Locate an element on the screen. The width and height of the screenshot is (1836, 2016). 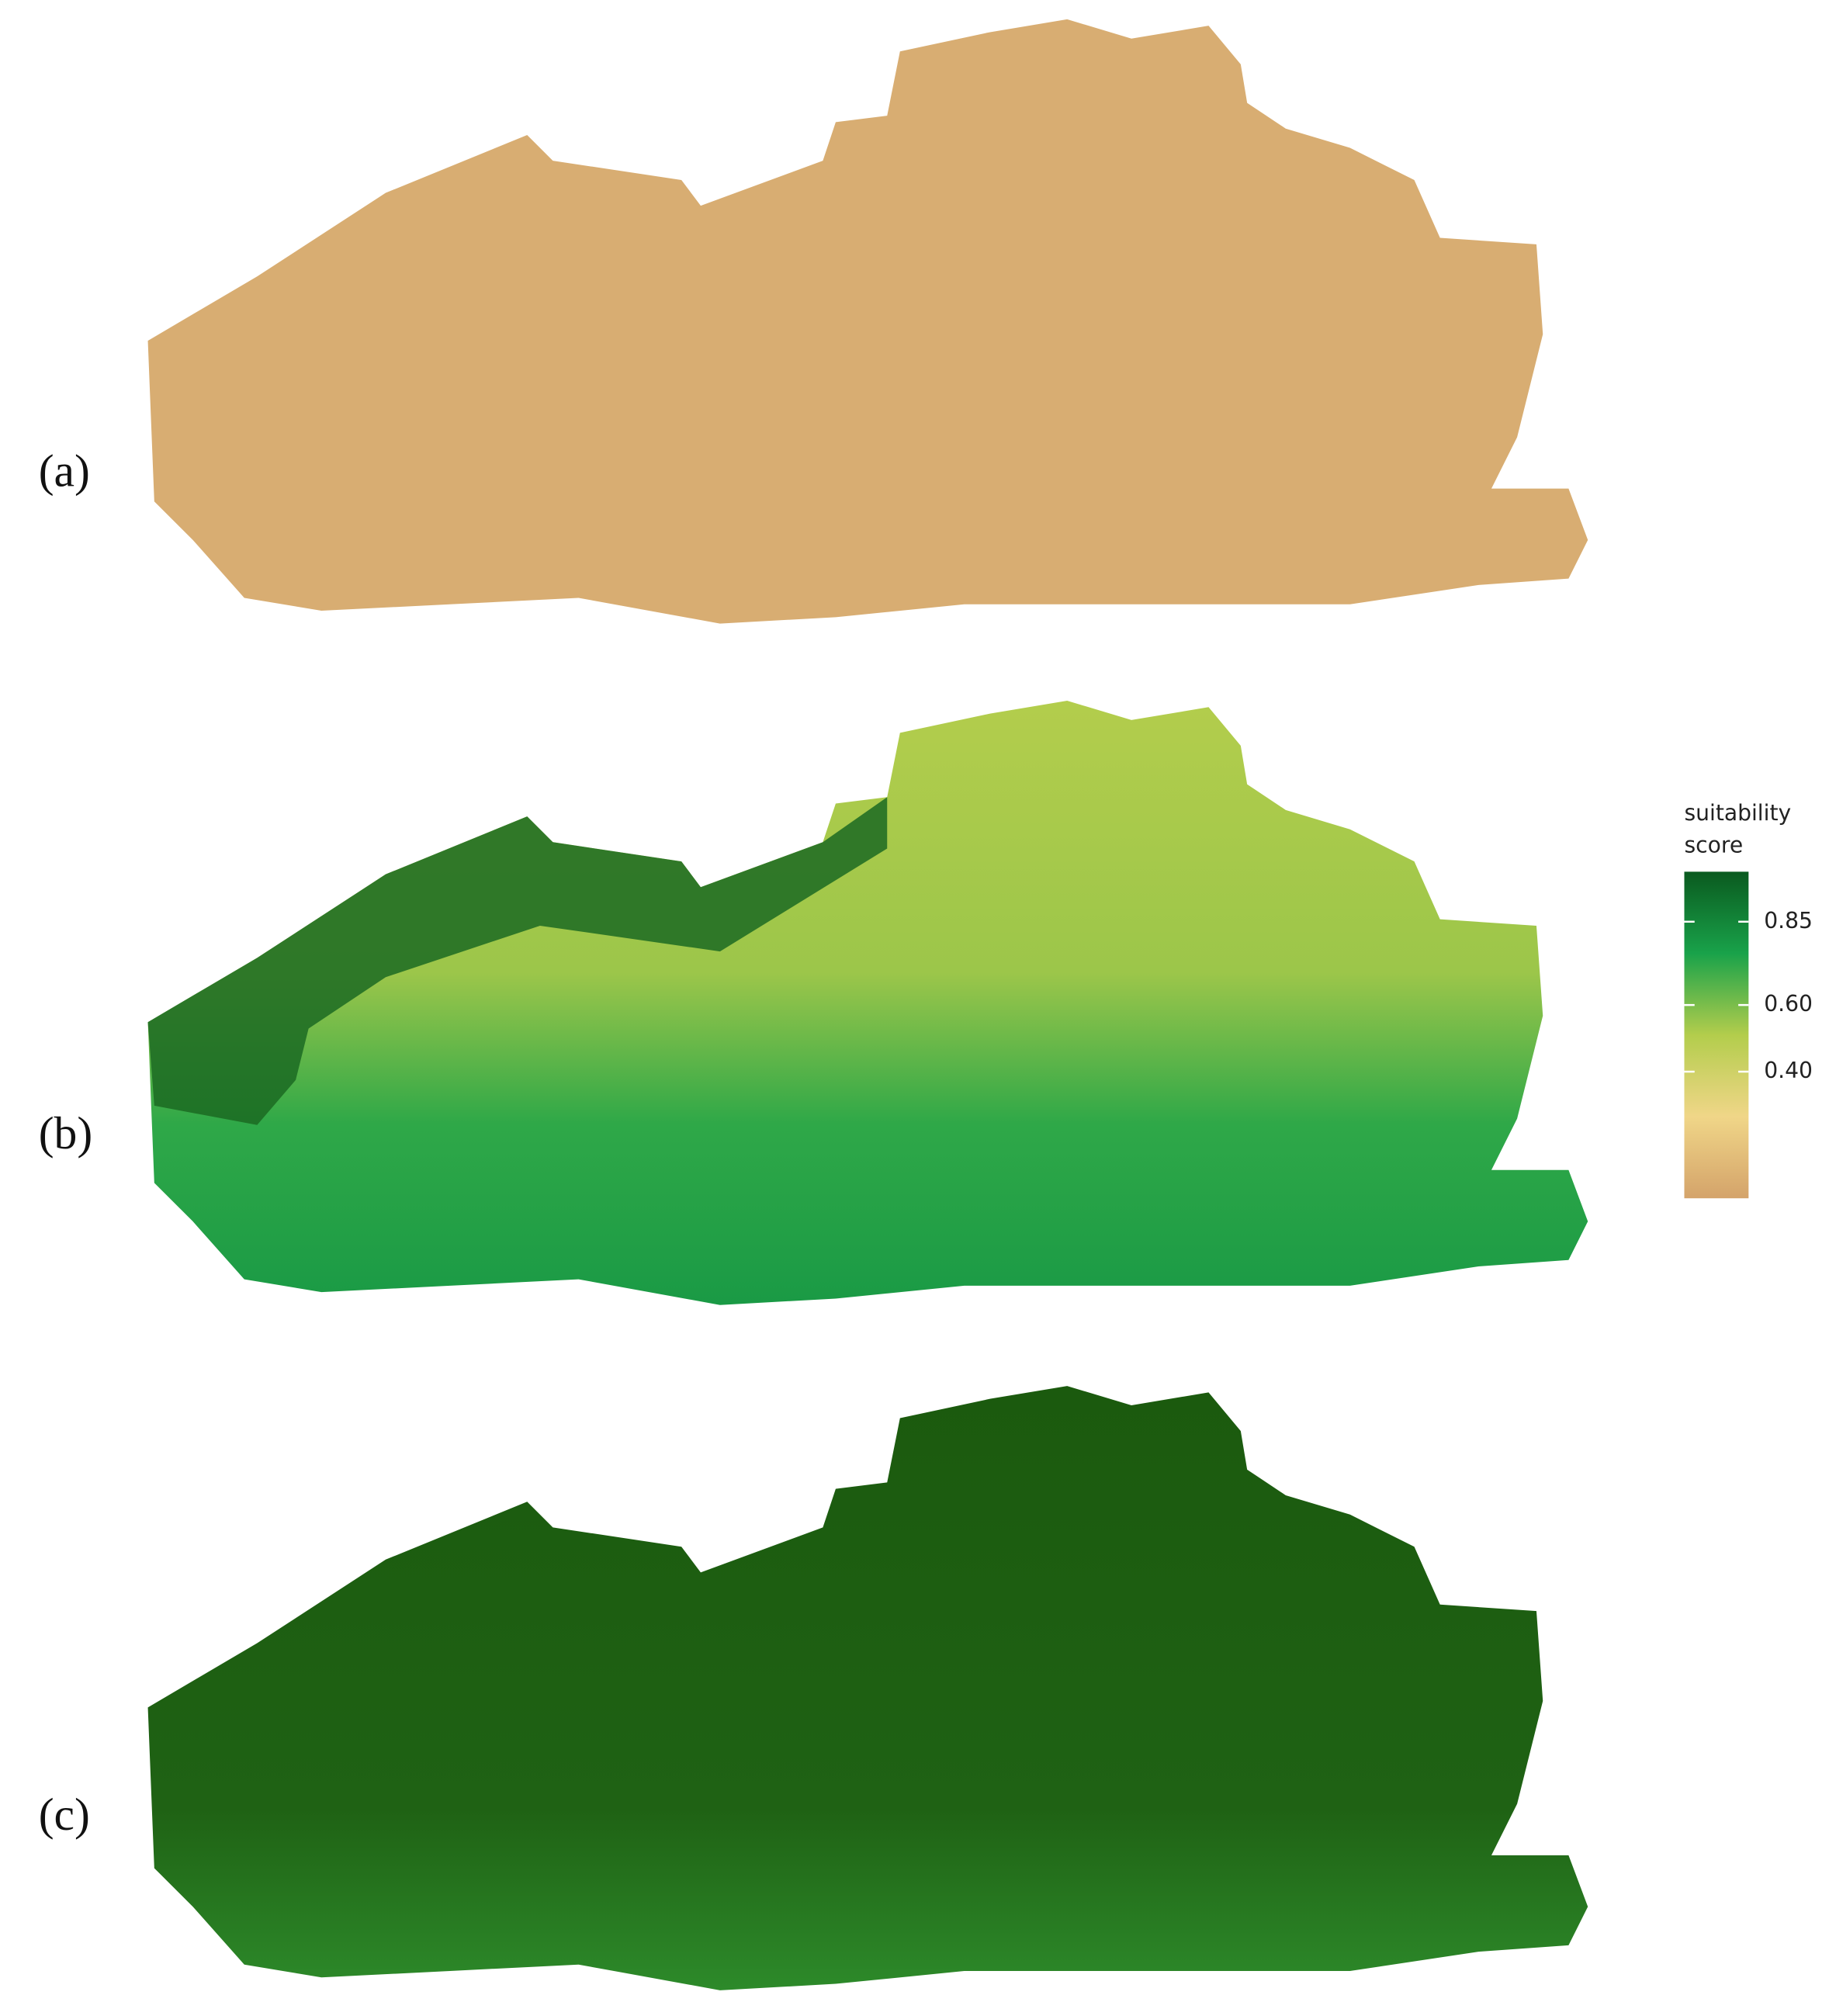
tick-label: 0.60 is located at coordinates (1788, 1004).